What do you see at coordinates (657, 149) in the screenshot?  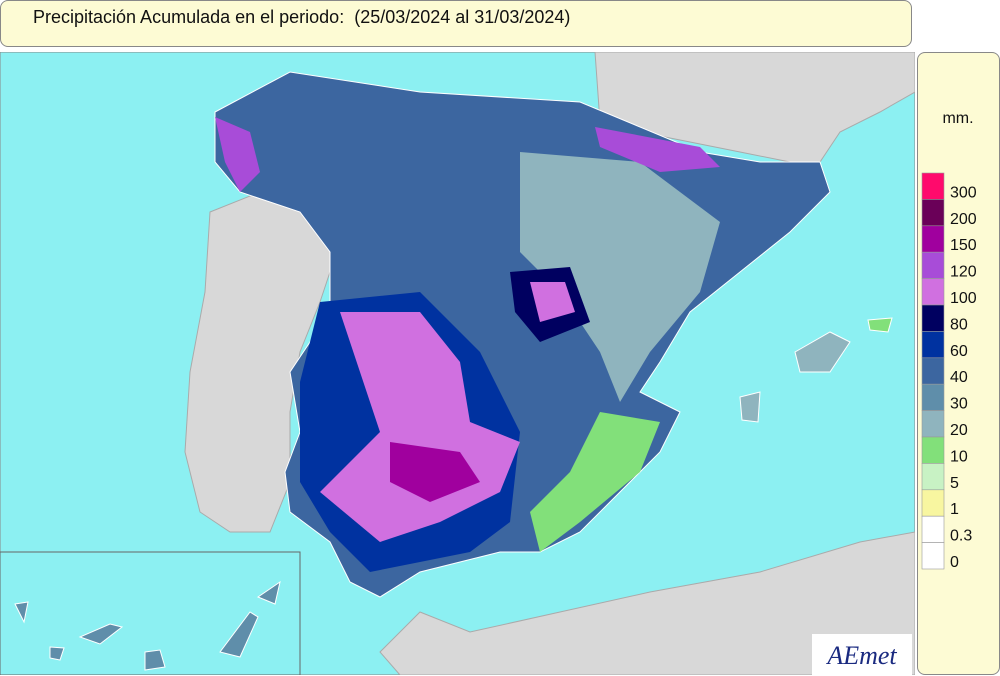 I see `north-peak` at bounding box center [657, 149].